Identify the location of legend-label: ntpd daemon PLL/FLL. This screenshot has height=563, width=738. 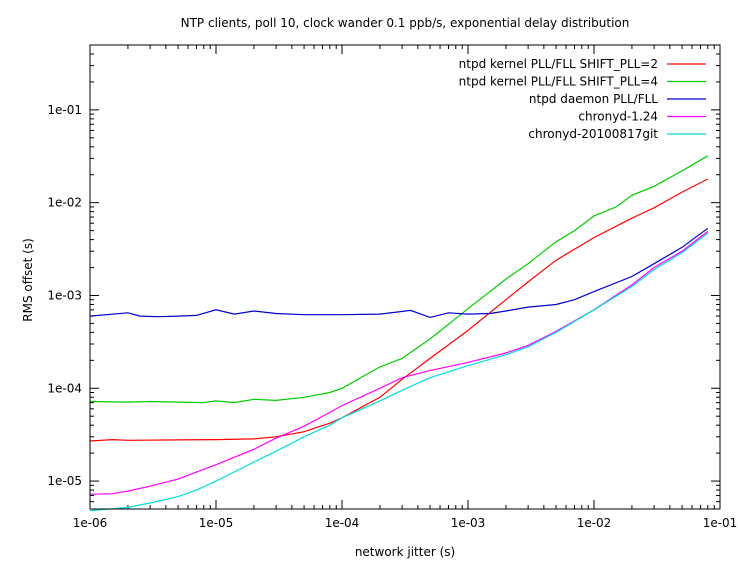
(593, 99).